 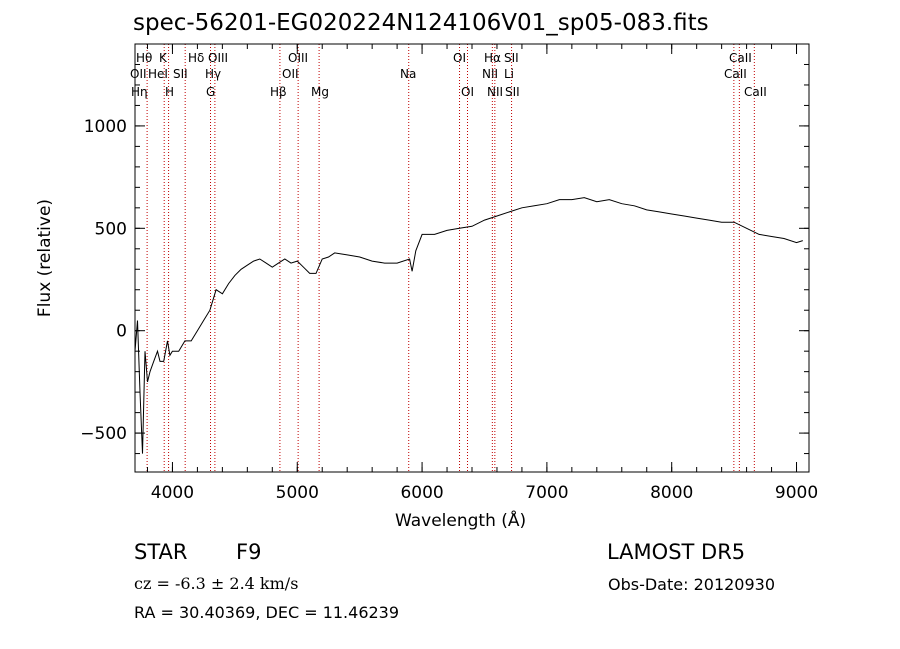 I want to click on spectral-line-label: Hη, so click(x=139, y=92).